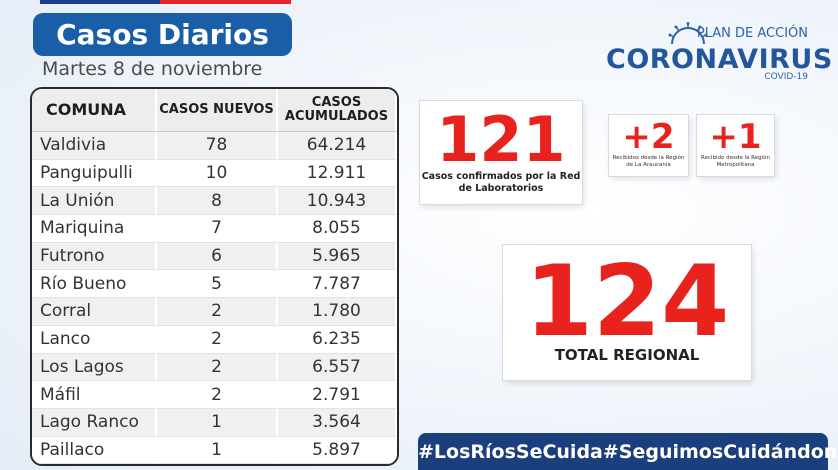 This screenshot has height=470, width=838. Describe the element at coordinates (217, 256) in the screenshot. I see `cell-casos-nuevos: 6` at that location.